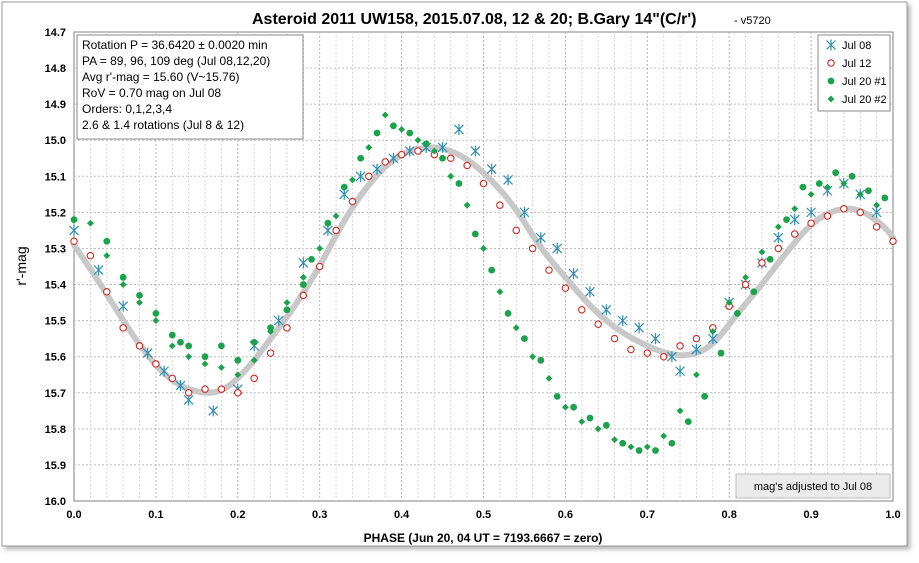 The height and width of the screenshot is (563, 919). What do you see at coordinates (55, 358) in the screenshot?
I see `y-tick-label: 15.6` at bounding box center [55, 358].